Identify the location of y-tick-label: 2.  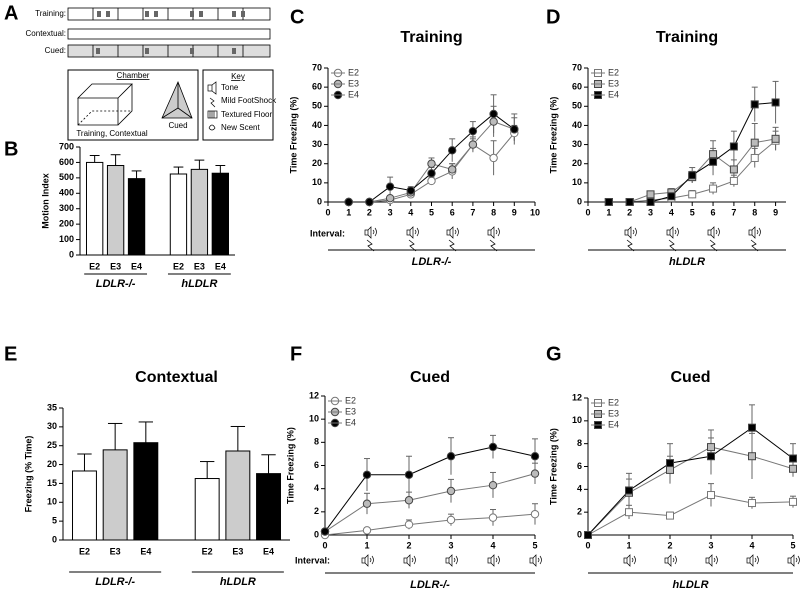
(579, 512).